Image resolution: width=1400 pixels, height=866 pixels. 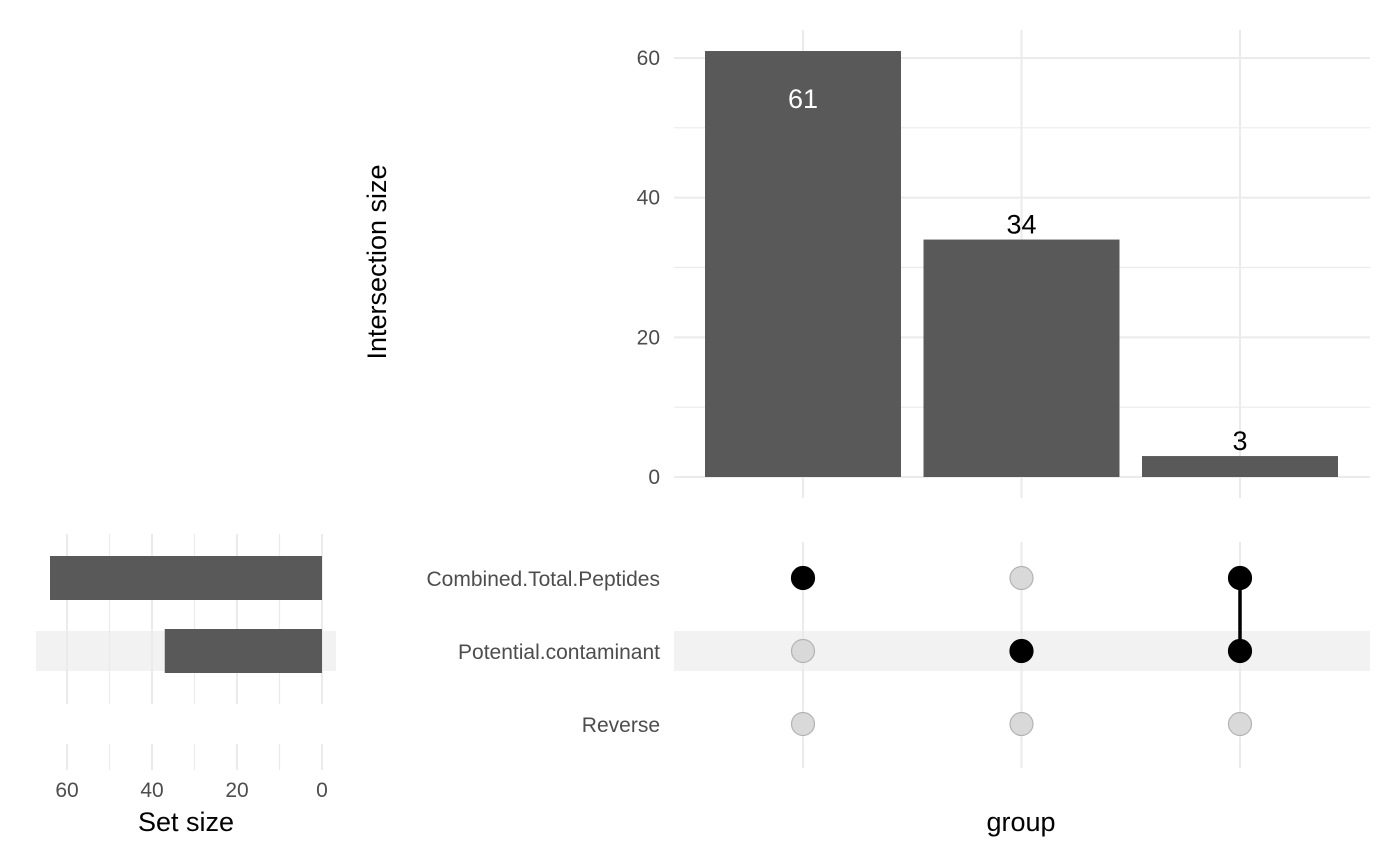 What do you see at coordinates (621, 725) in the screenshot?
I see `set-name-label: Reverse` at bounding box center [621, 725].